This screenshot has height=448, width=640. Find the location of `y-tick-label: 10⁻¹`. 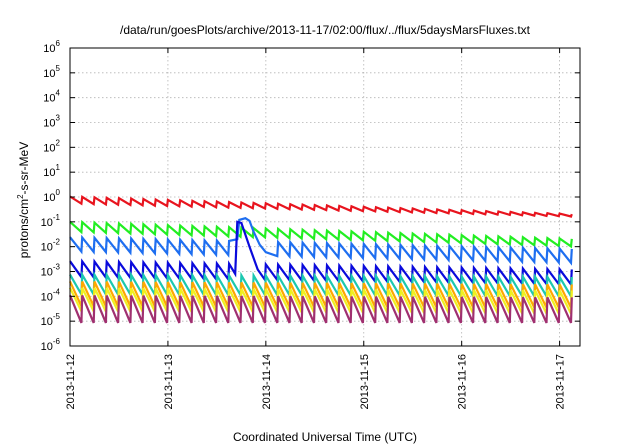

y-tick-label: 10⁻¹ is located at coordinates (51, 221).